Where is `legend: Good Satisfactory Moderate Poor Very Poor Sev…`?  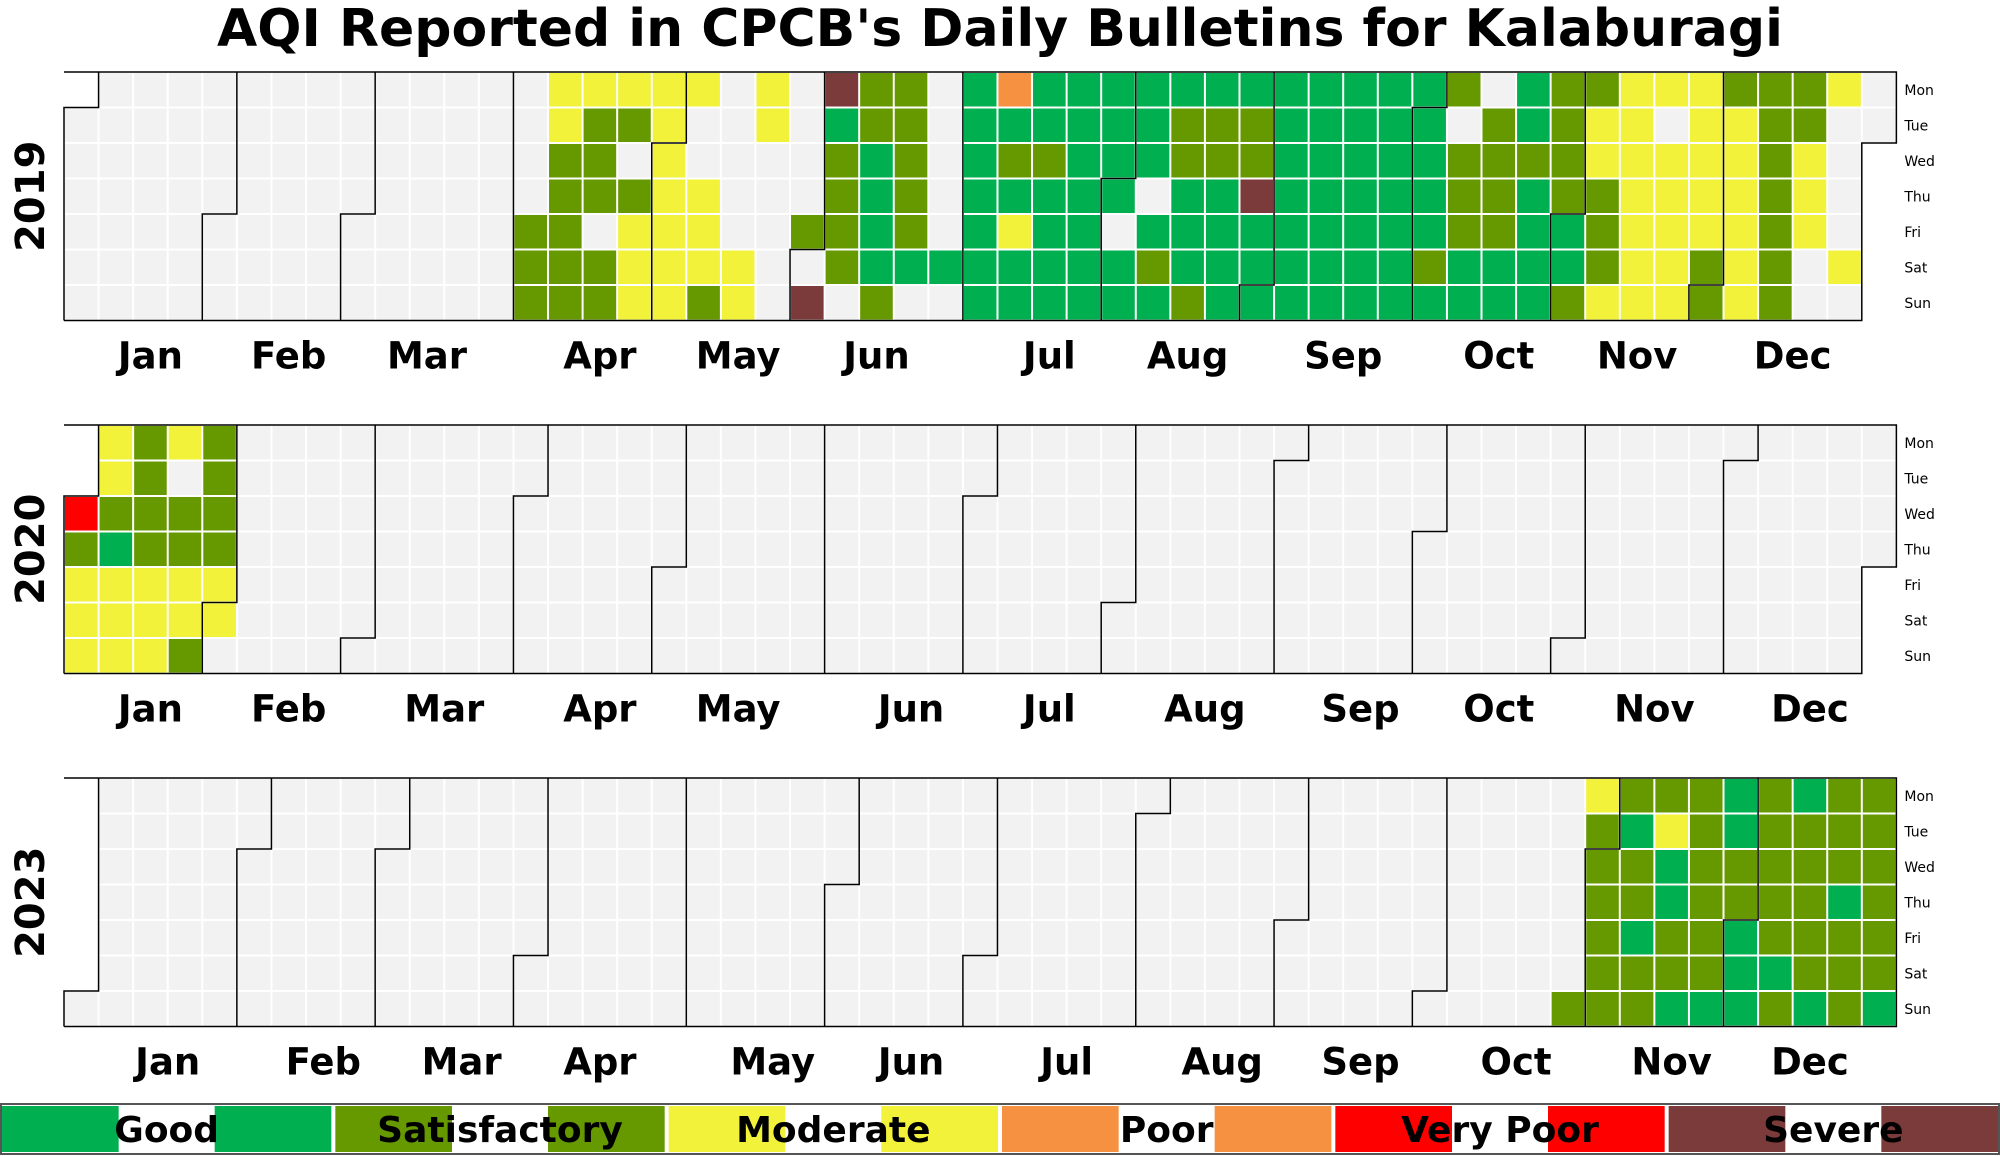
legend: Good Satisfactory Moderate Poor Very Poor Sev… is located at coordinates (1000, 1129).